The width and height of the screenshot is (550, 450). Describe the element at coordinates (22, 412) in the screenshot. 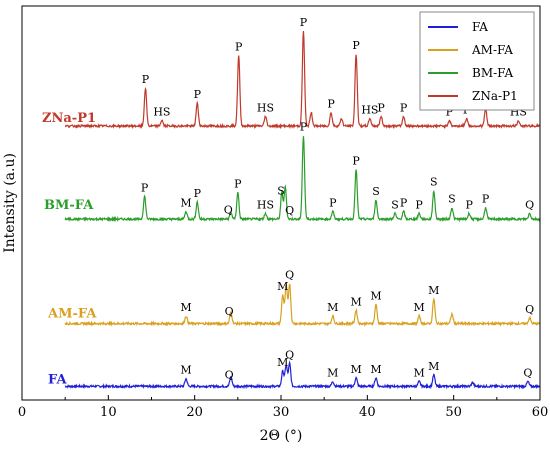

I see `x-tick-label: 0` at that location.